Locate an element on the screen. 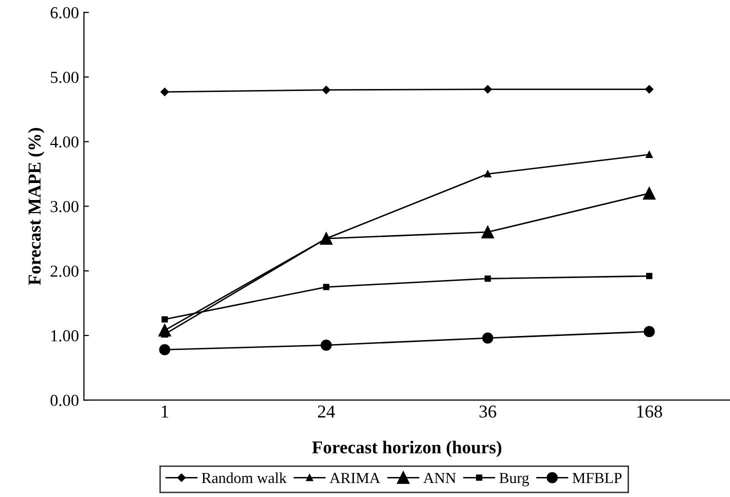  x-tick-label: 24 is located at coordinates (326, 412).